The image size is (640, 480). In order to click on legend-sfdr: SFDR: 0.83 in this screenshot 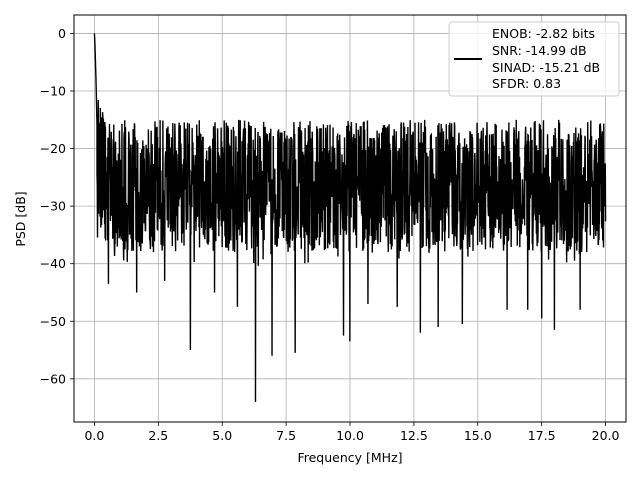, I will do `click(526, 83)`.